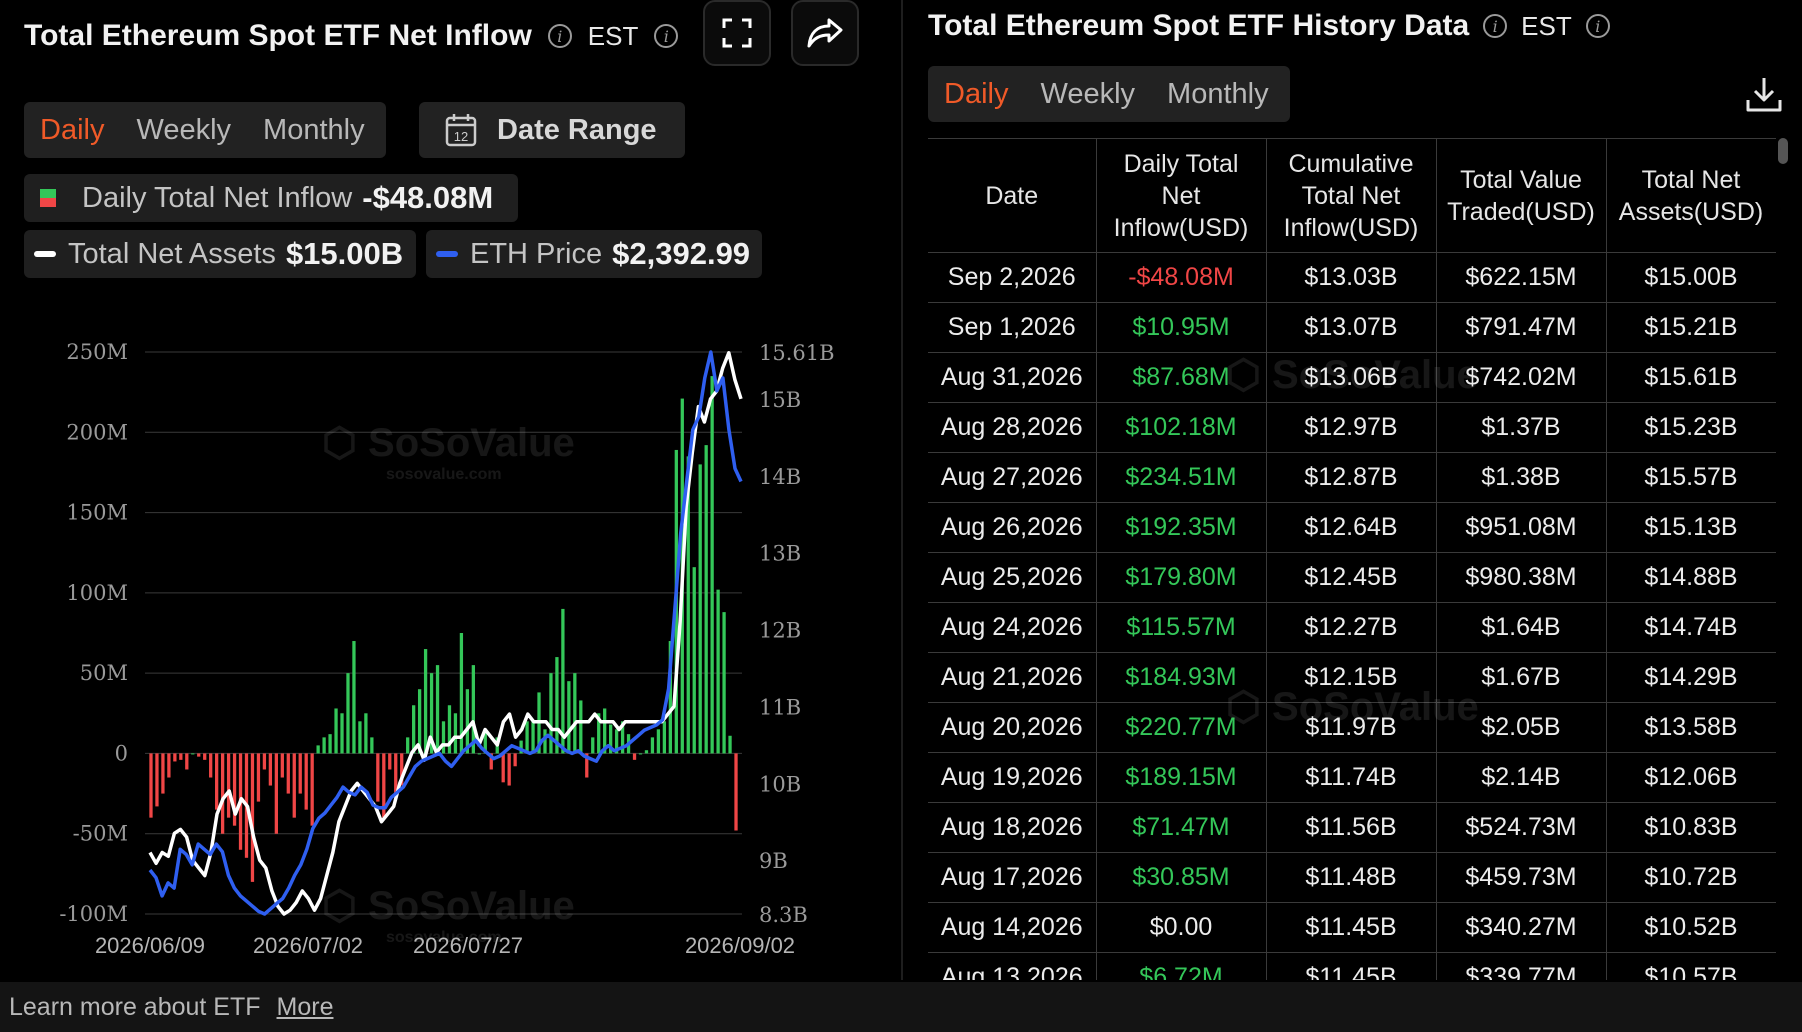 The height and width of the screenshot is (1032, 1802). Describe the element at coordinates (1181, 195) in the screenshot. I see `col-daily-inflow: Daily Total Net Inflow(USD)` at that location.